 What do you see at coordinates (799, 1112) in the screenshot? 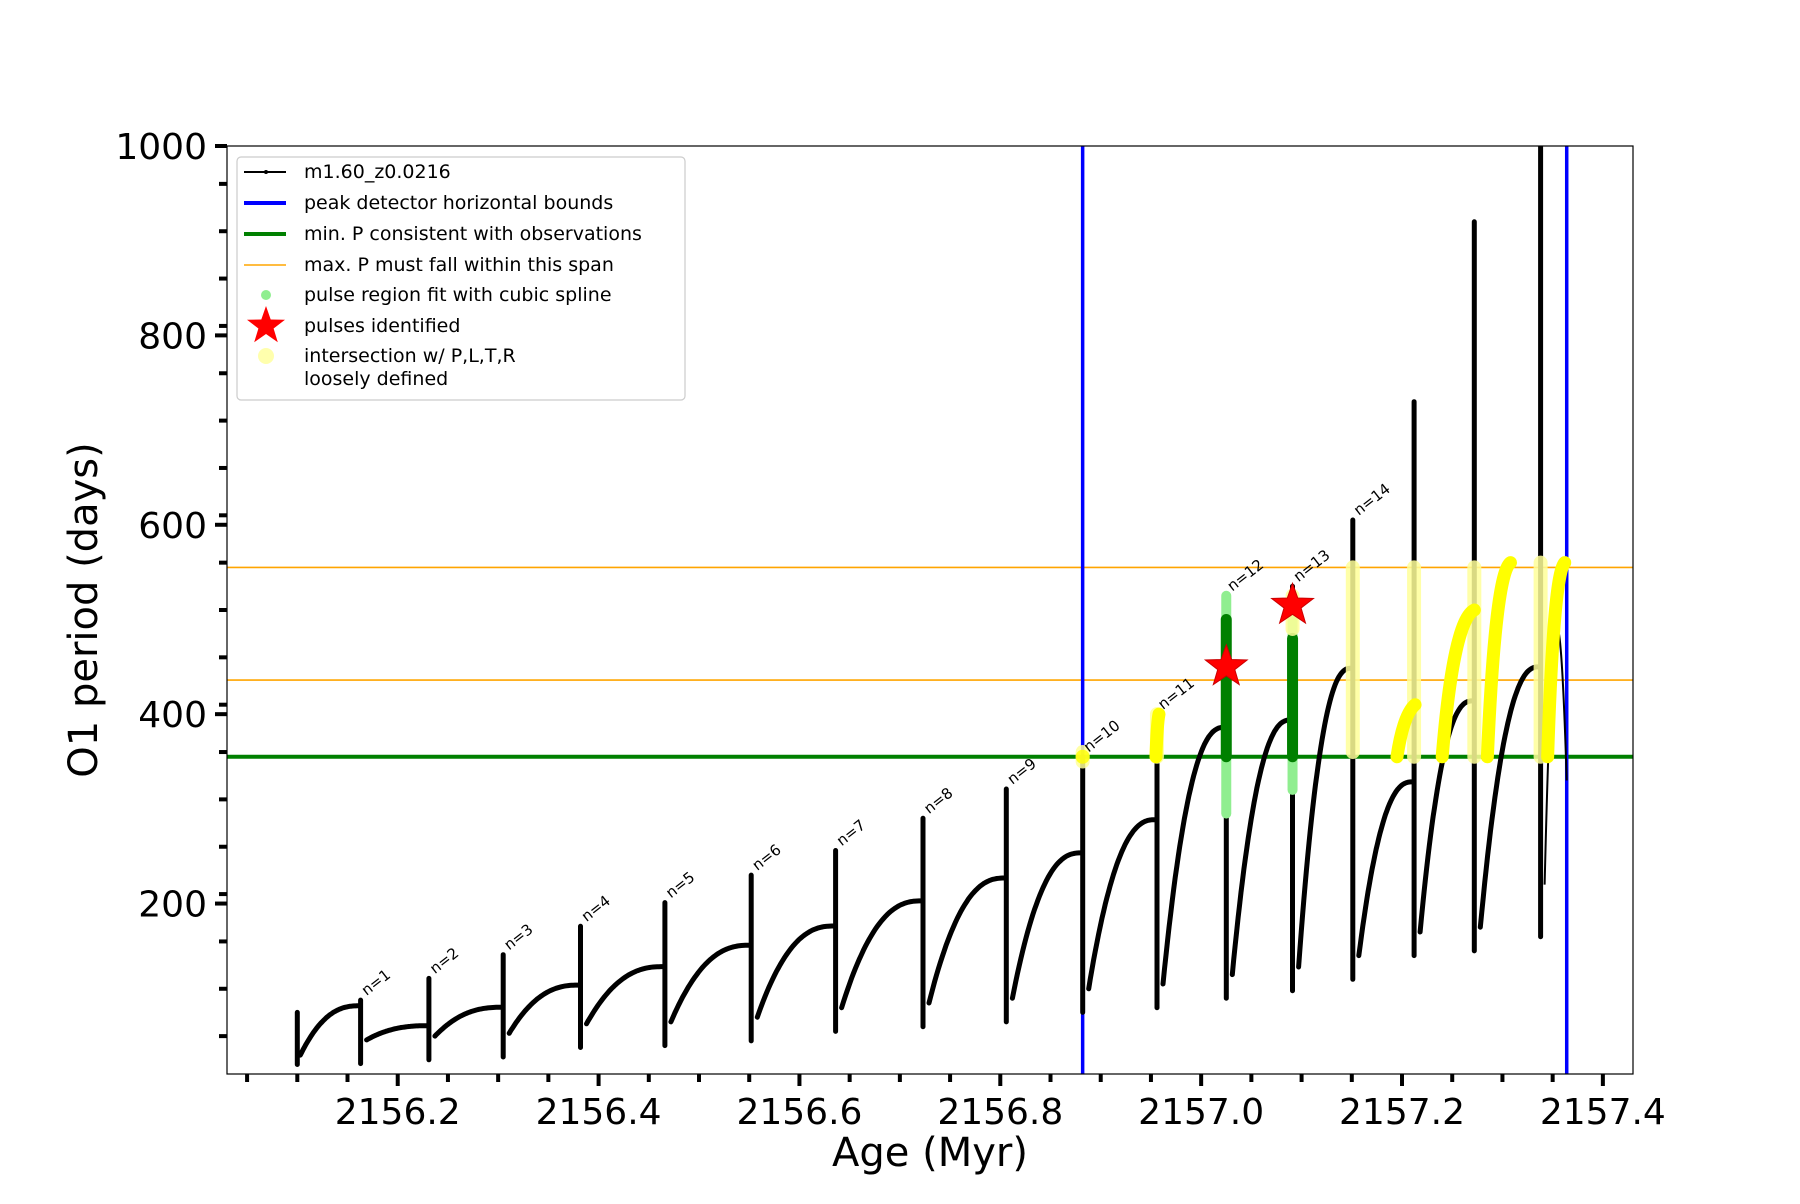
I see `x-tick-label-3: 2156.6` at bounding box center [799, 1112].